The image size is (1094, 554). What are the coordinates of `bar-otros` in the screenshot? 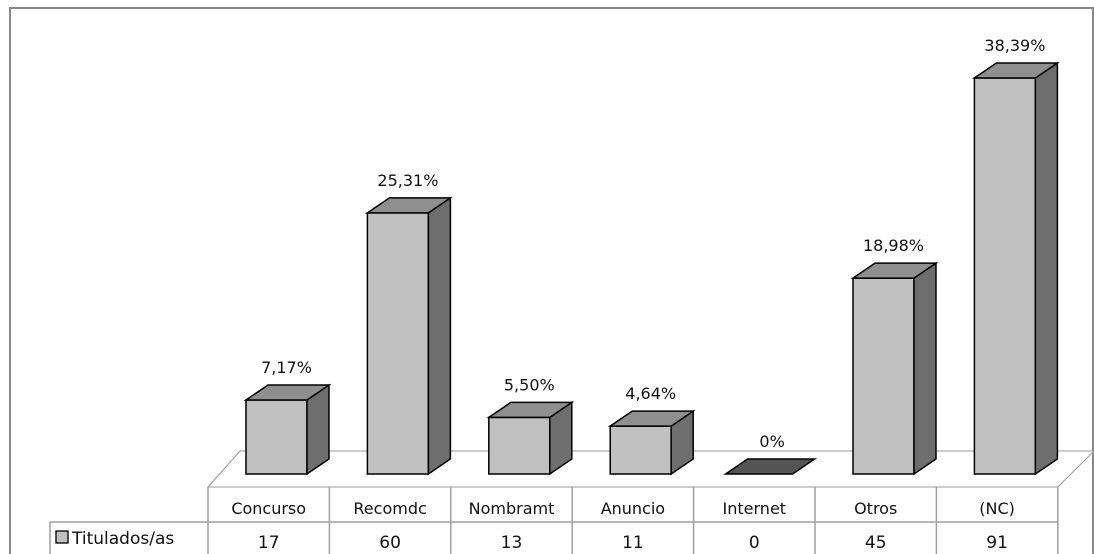 It's located at (894, 368).